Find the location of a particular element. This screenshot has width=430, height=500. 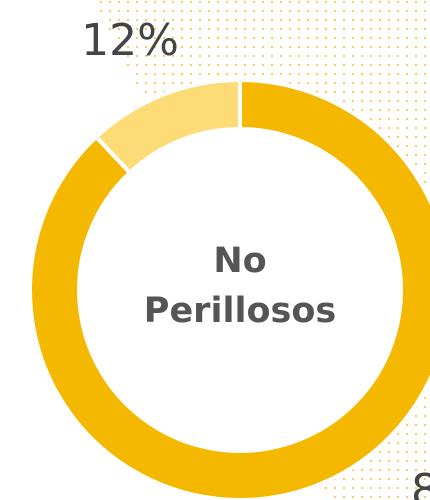

center-title: No is located at coordinates (239, 261).